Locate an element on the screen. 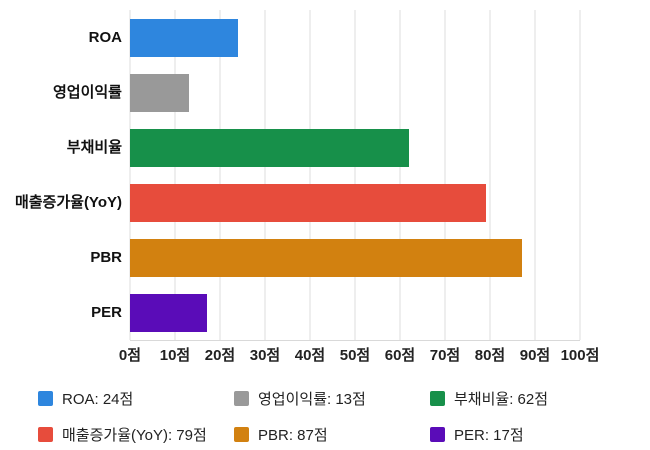 The image size is (650, 450). legend-label: 영업이익률: 13점 is located at coordinates (312, 399).